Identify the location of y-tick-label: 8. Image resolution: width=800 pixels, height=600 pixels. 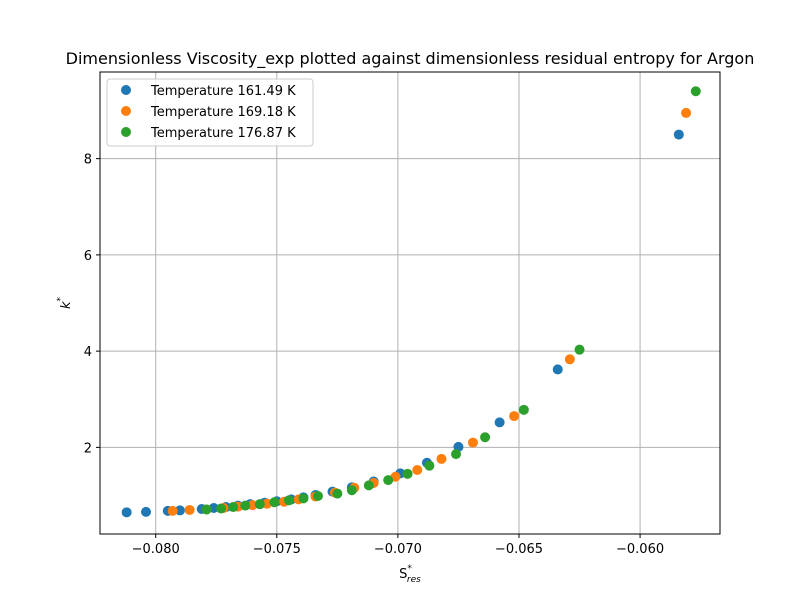
(88, 160).